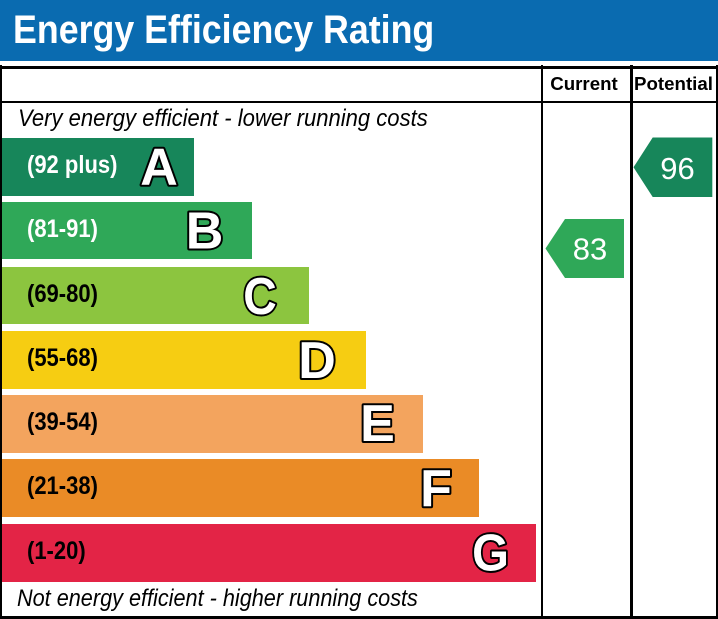  What do you see at coordinates (590, 249) in the screenshot?
I see `svg-text: 83` at bounding box center [590, 249].